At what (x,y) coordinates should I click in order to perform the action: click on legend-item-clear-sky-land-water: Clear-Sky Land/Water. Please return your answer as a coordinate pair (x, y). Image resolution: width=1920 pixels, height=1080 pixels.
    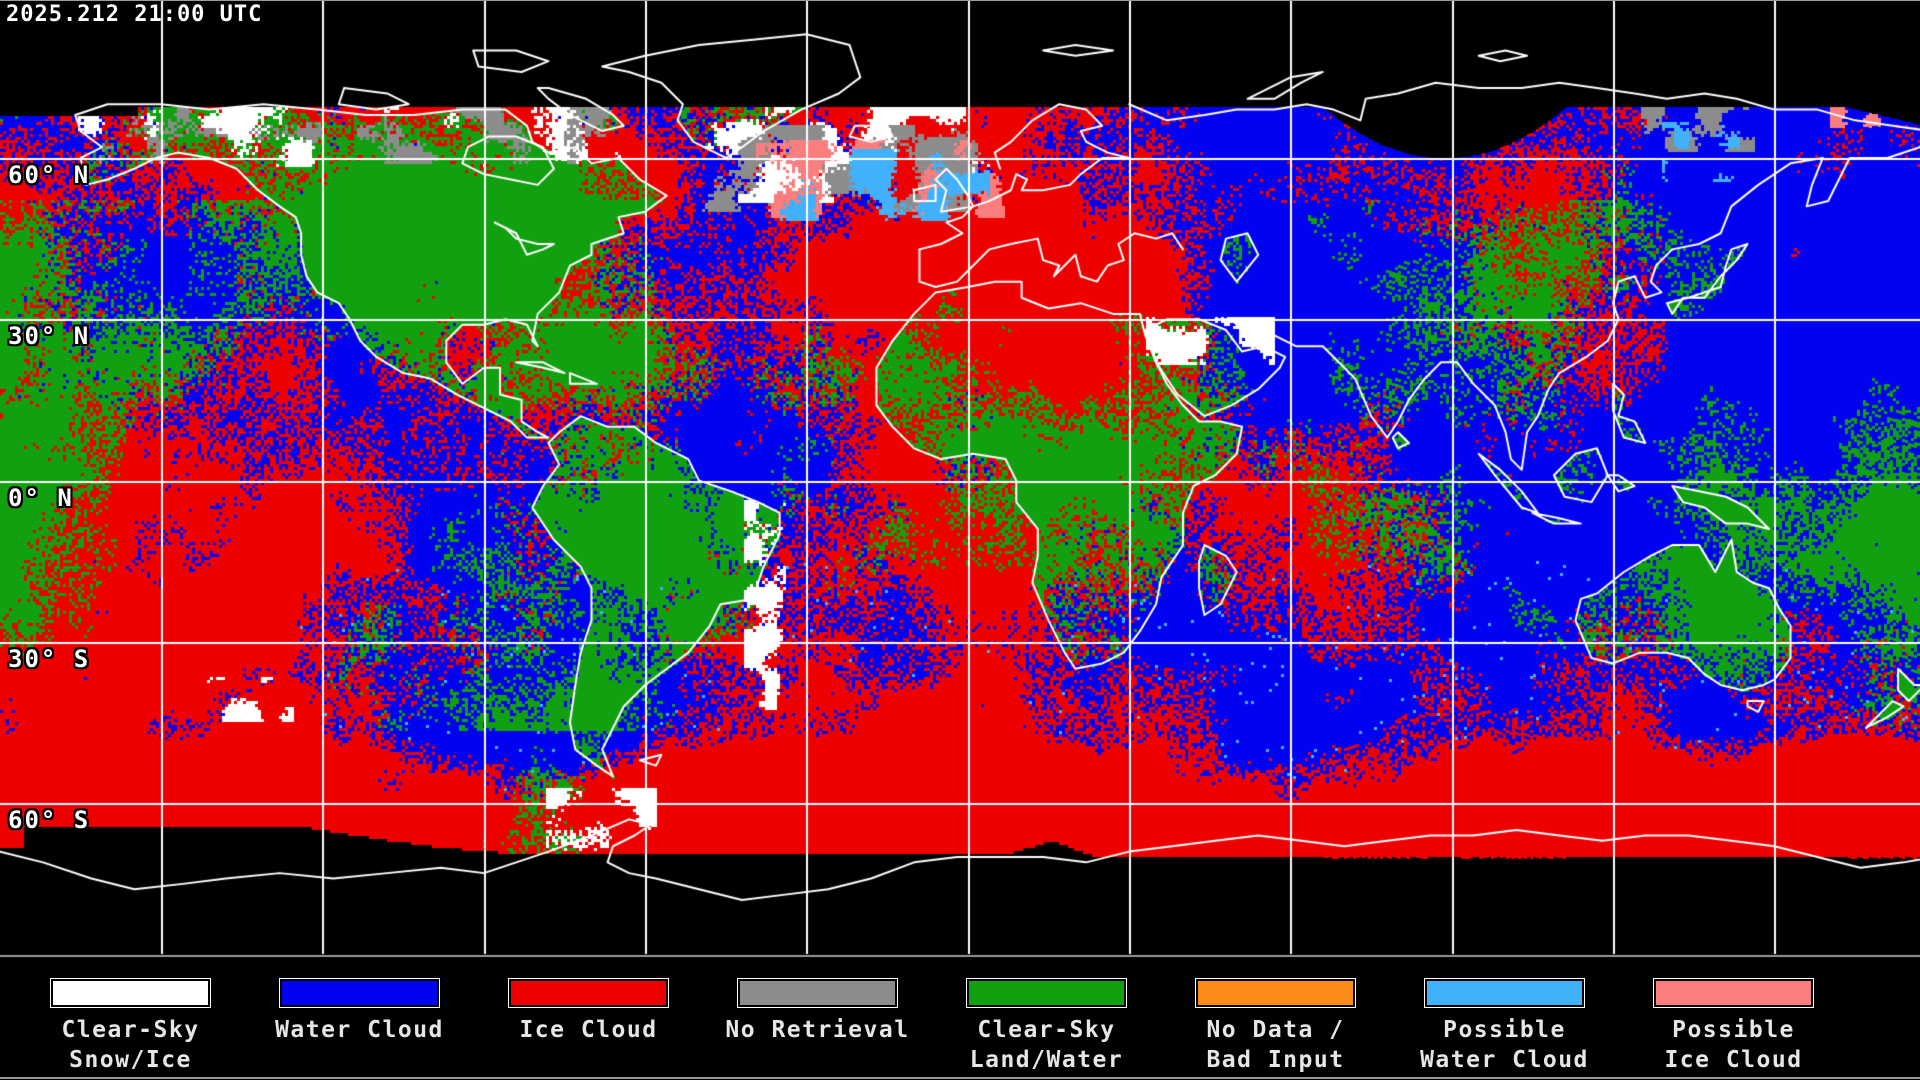
    Looking at the image, I should click on (1046, 1021).